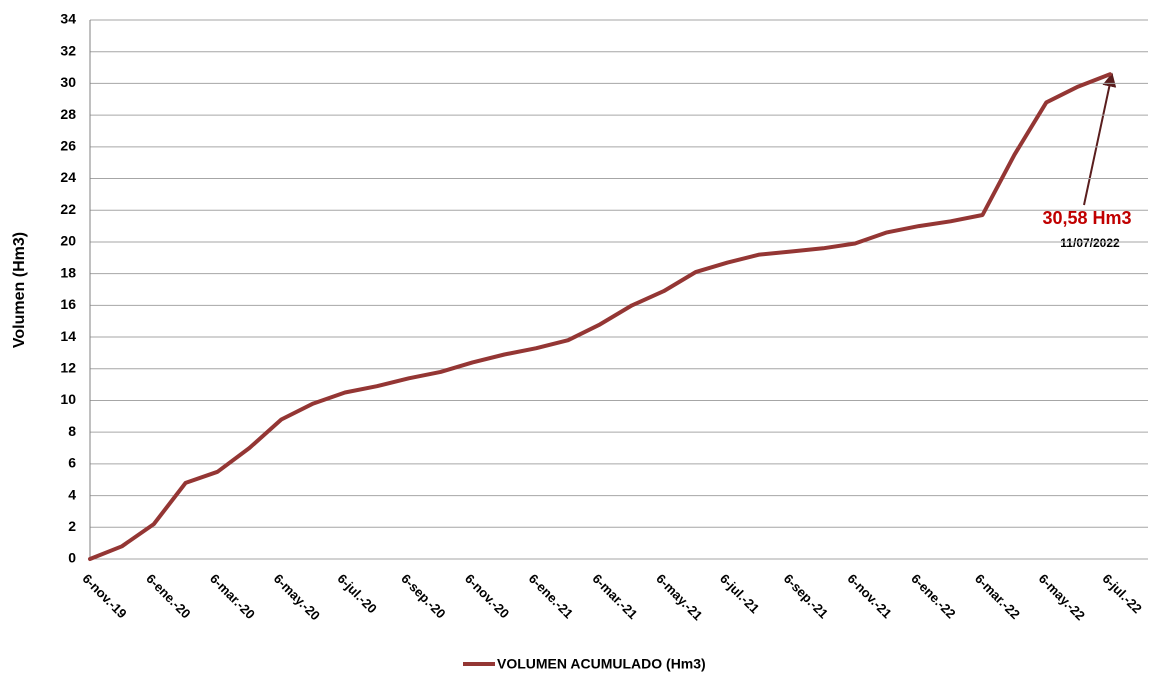 This screenshot has height=675, width=1150. What do you see at coordinates (72, 494) in the screenshot?
I see `y-tick-label: 4` at bounding box center [72, 494].